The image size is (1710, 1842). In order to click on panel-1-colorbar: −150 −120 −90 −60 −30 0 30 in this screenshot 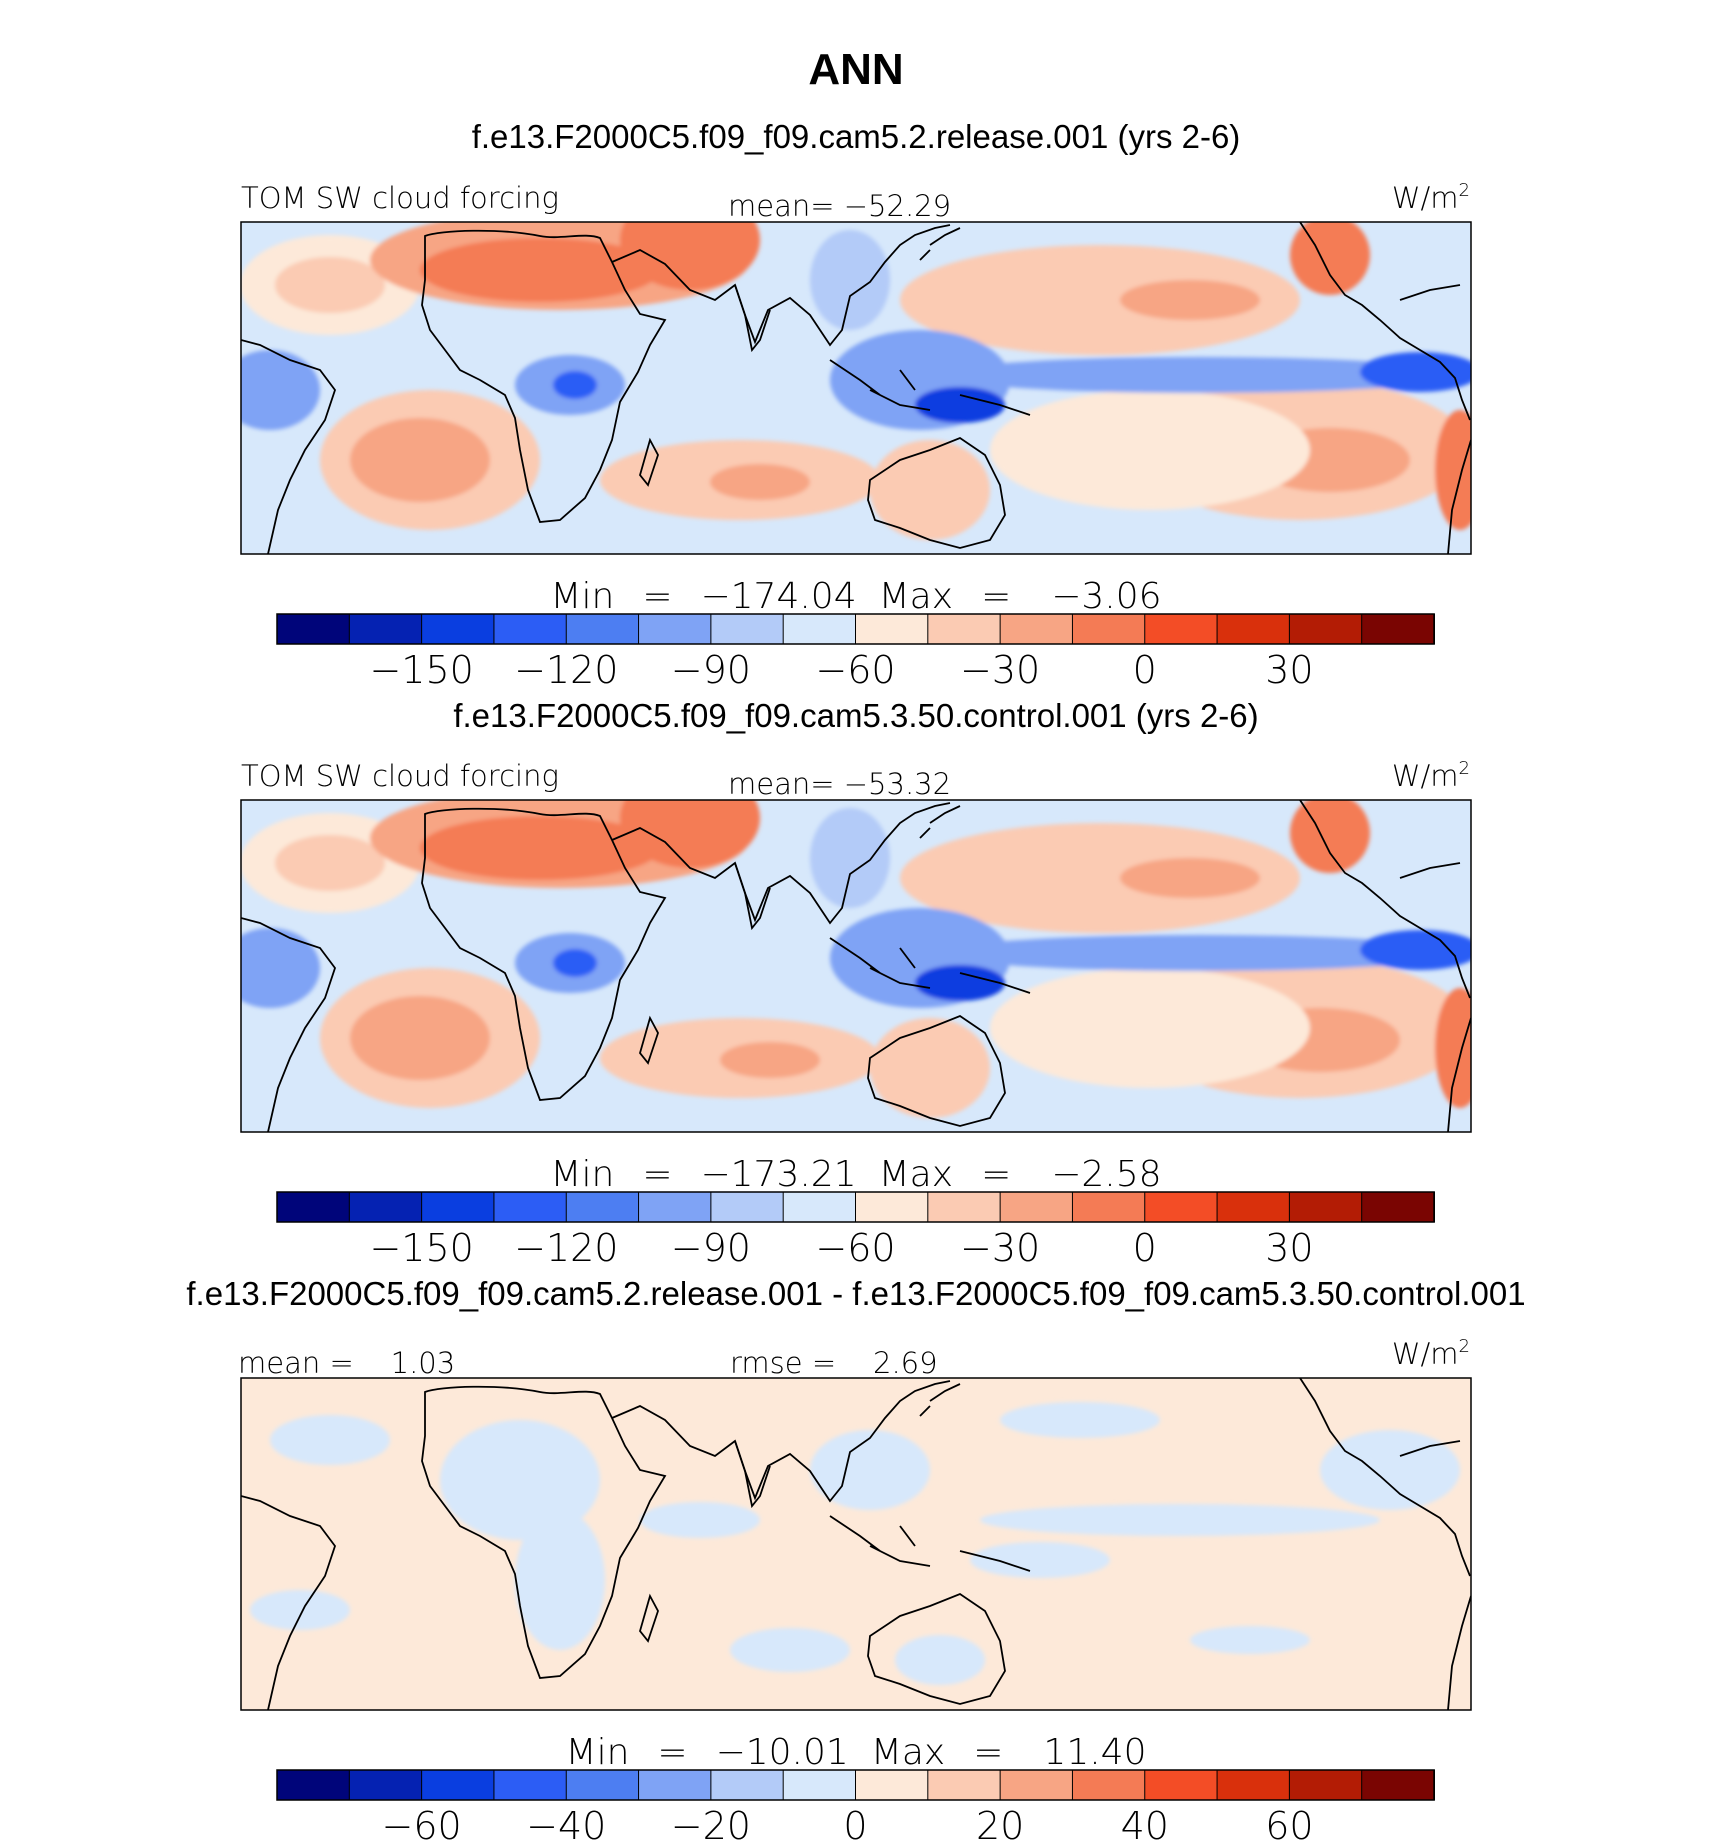, I will do `click(855, 652)`.